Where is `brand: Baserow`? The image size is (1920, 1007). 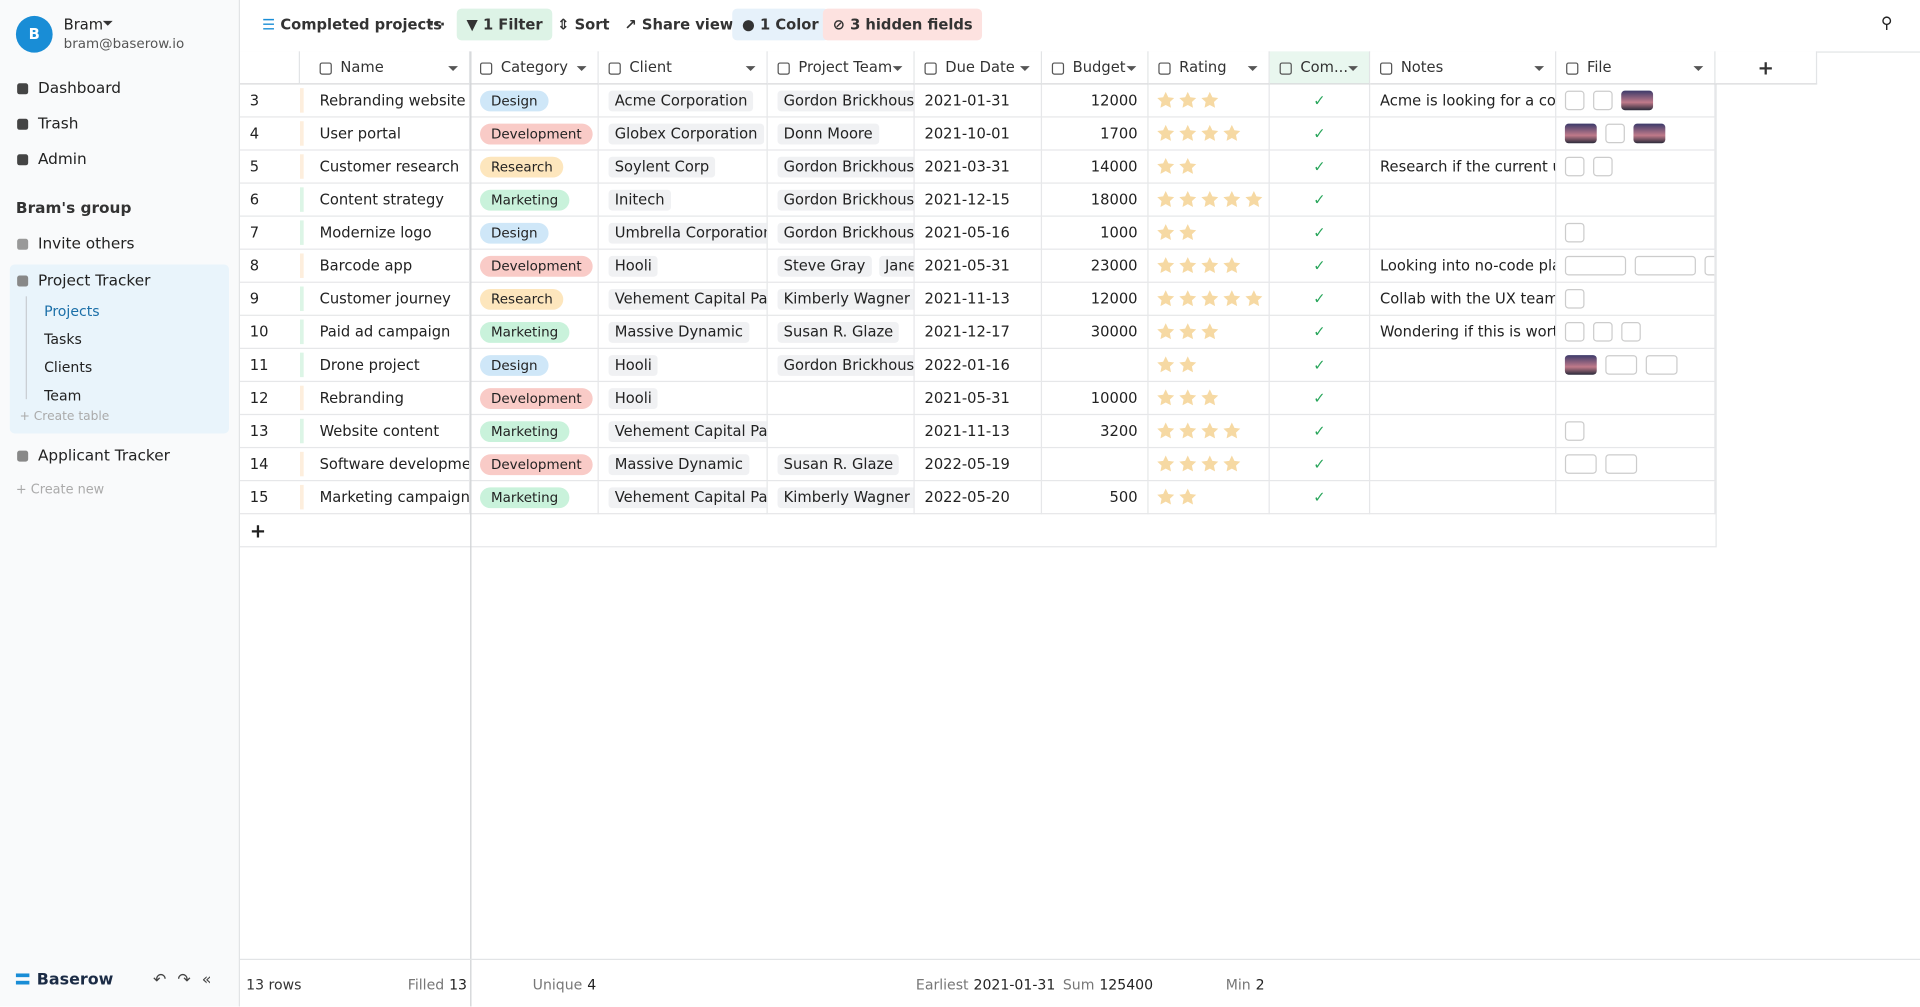 brand: Baserow is located at coordinates (64, 980).